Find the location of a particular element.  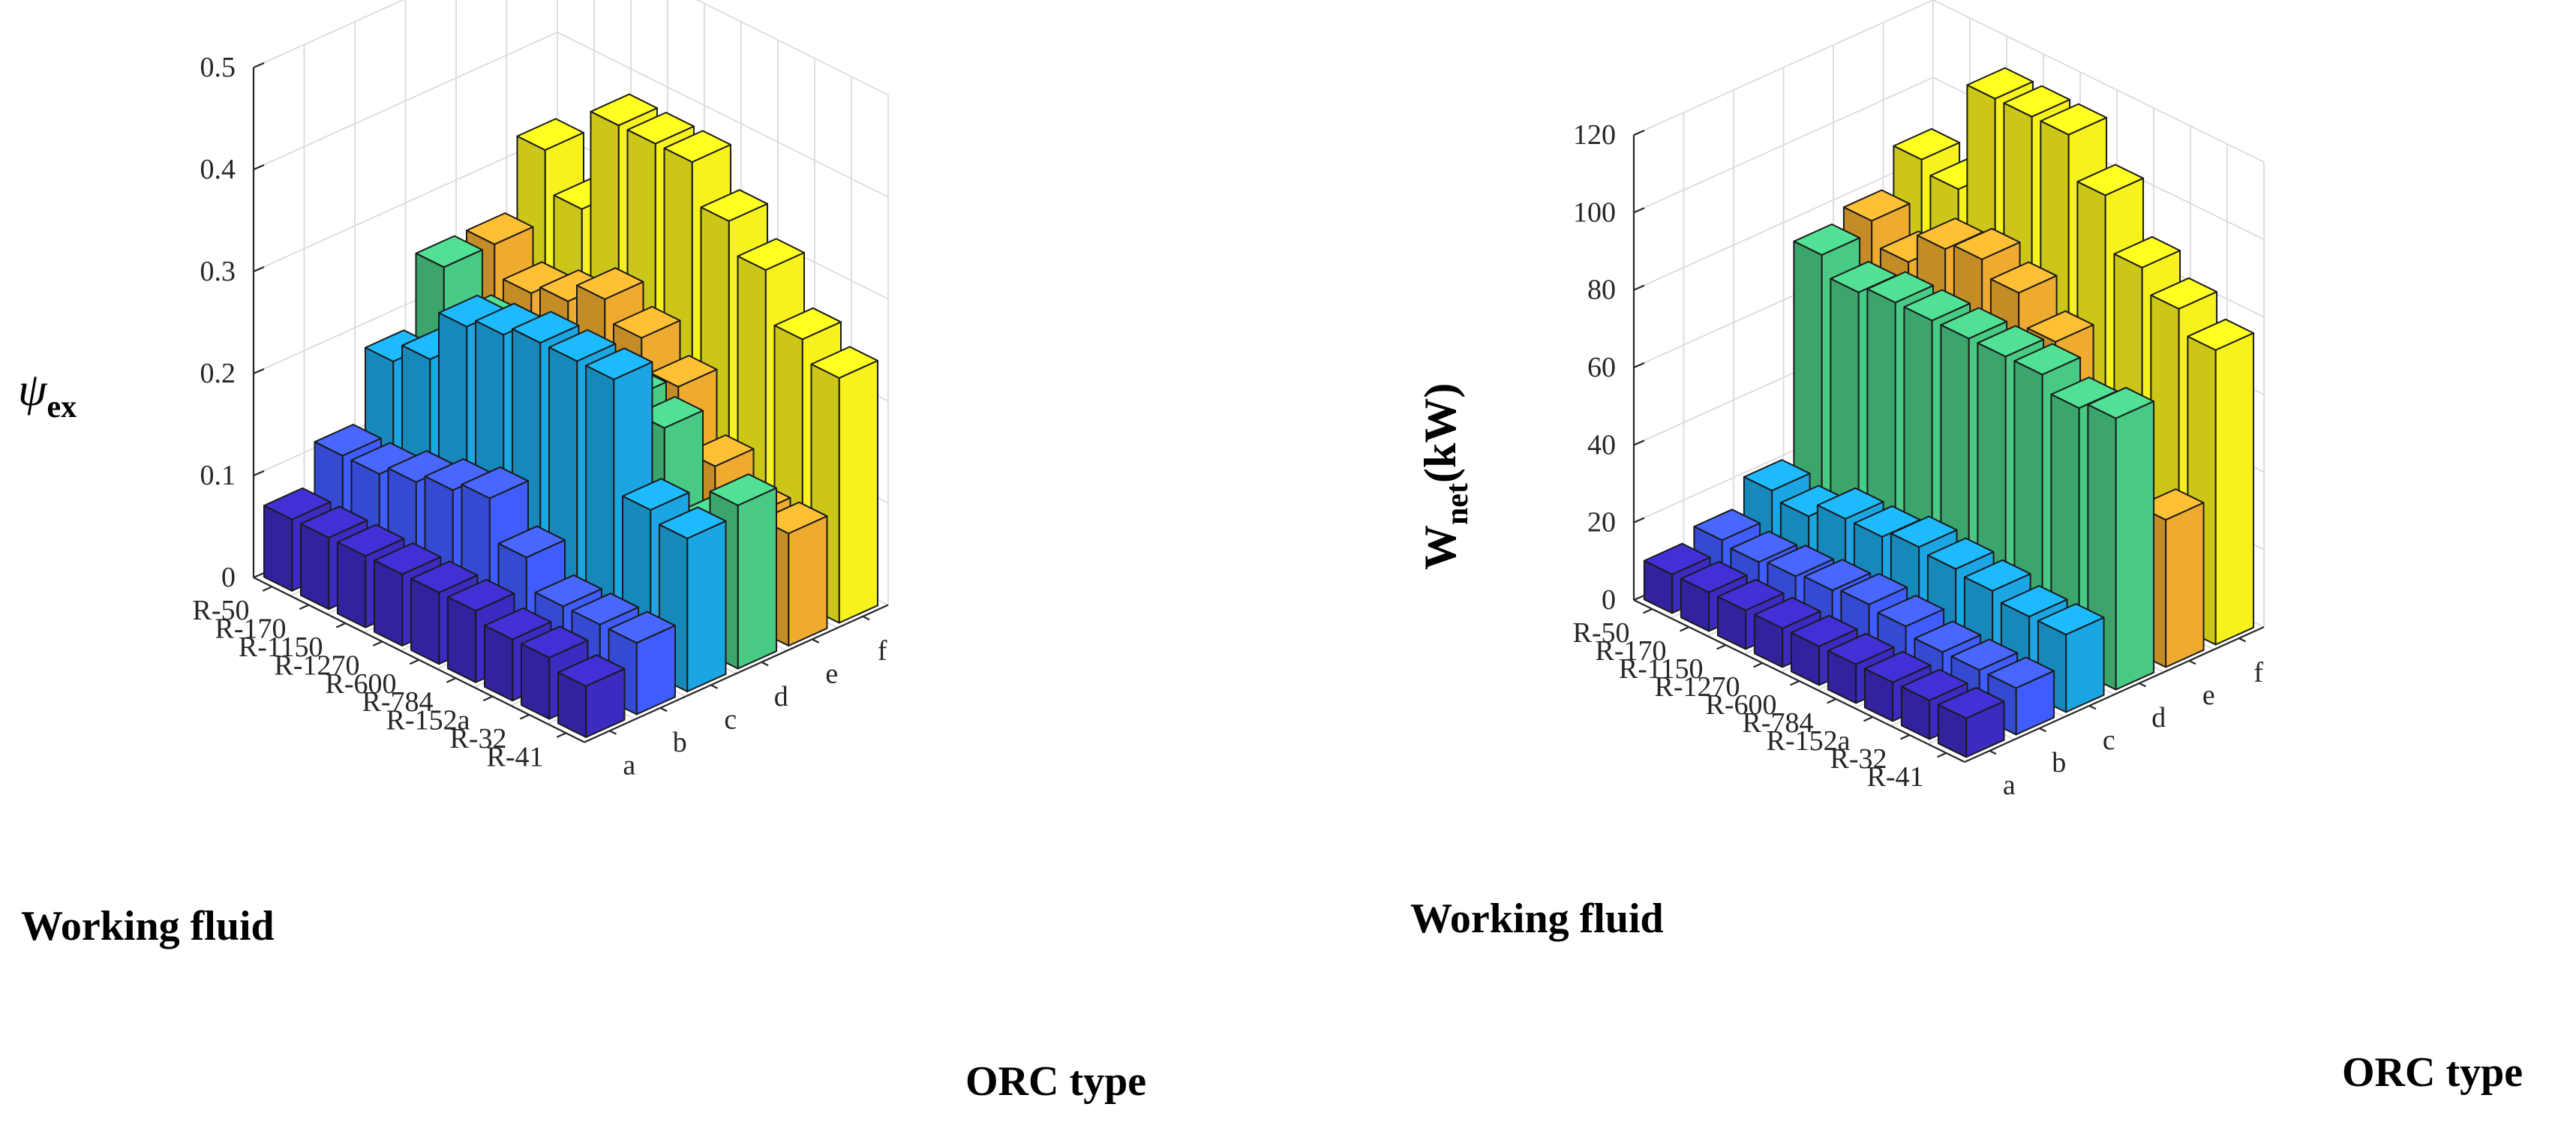

left-xlabel: Working fluid is located at coordinates (148, 926).